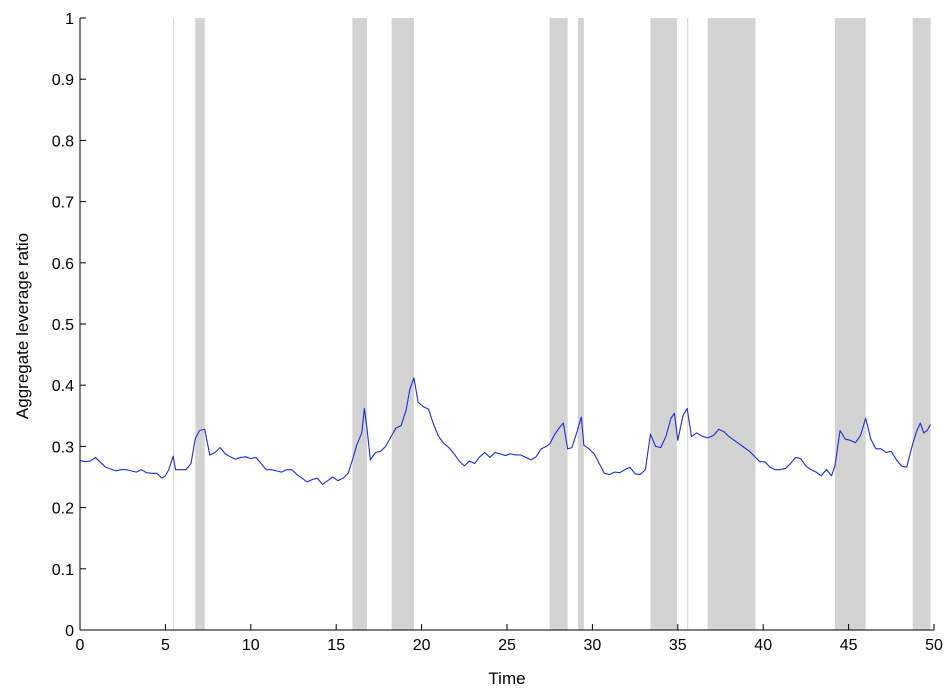  What do you see at coordinates (763, 645) in the screenshot?
I see `x-tick-label-8: 40` at bounding box center [763, 645].